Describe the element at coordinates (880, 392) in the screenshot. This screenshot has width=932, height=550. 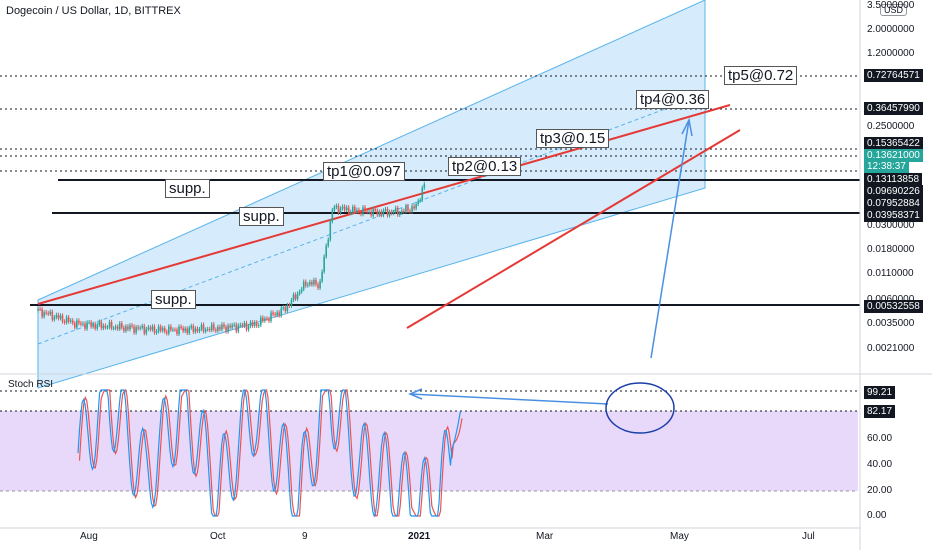
I see `rsi-label-99: 99.21` at that location.